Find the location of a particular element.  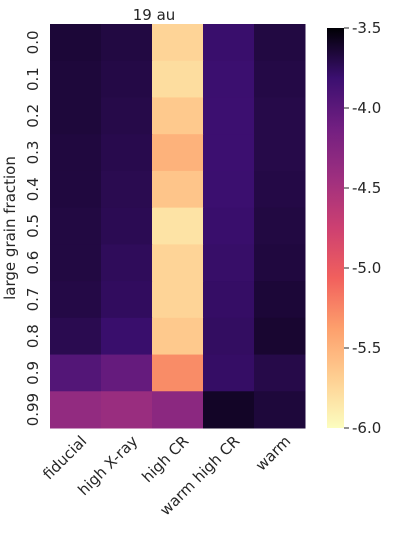

colorbar-tick-labels: -3.5 -4.0 -4.5 -5.0 -5.5 -6.0 is located at coordinates (362, 228).